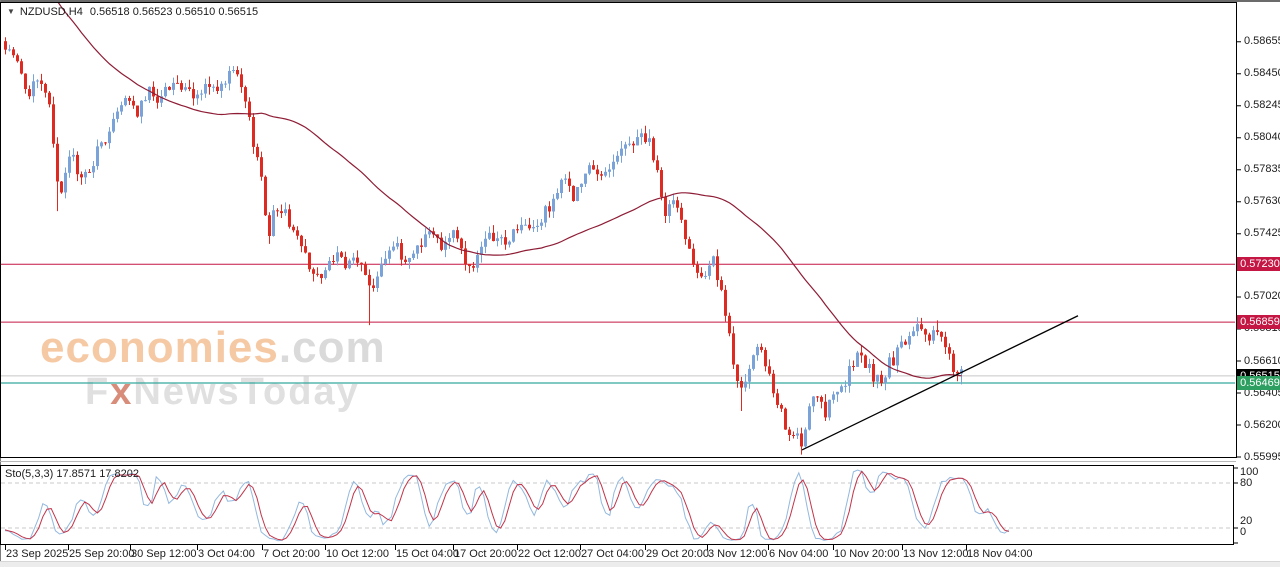 Image resolution: width=1280 pixels, height=567 pixels. I want to click on sto-plot-group, so click(616, 505).